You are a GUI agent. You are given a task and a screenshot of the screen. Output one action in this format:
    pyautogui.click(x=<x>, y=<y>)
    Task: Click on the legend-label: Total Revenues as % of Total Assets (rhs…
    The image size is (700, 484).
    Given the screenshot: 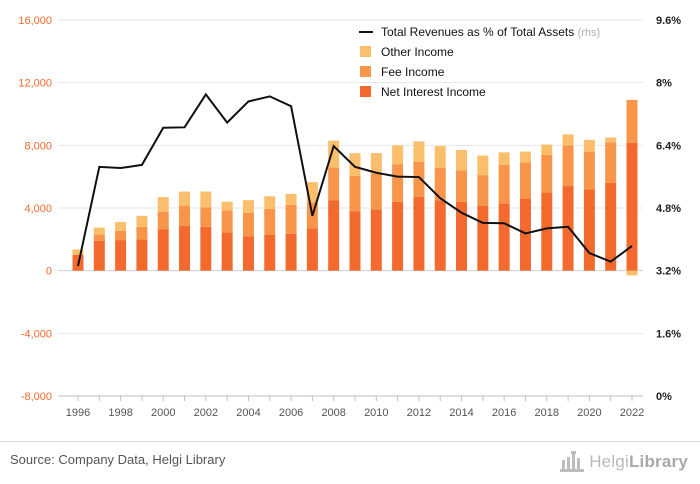 What is the action you would take?
    pyautogui.click(x=490, y=32)
    